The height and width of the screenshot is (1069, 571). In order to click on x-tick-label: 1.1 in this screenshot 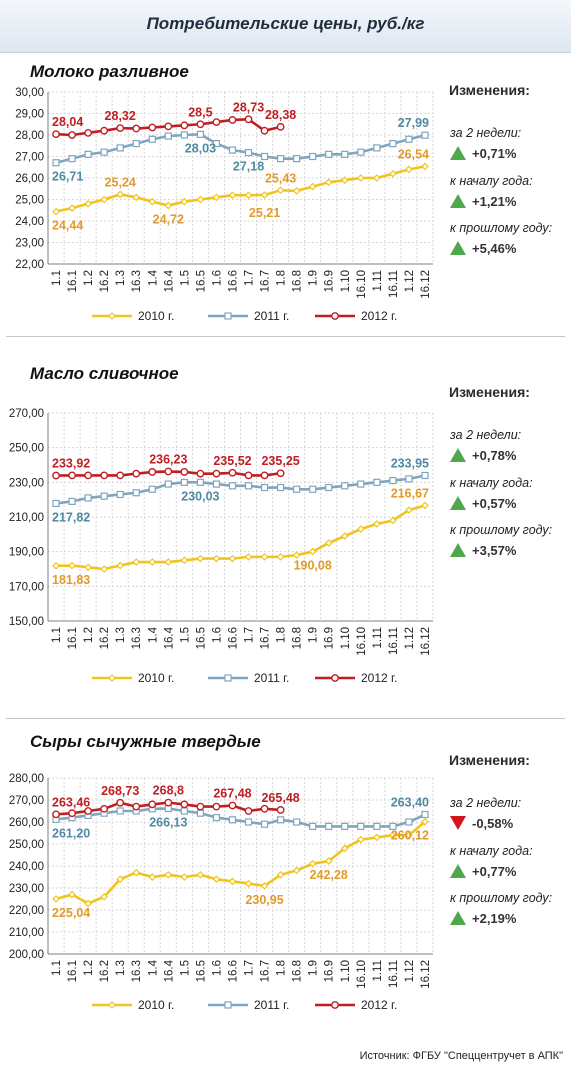, I will do `click(57, 635)`.